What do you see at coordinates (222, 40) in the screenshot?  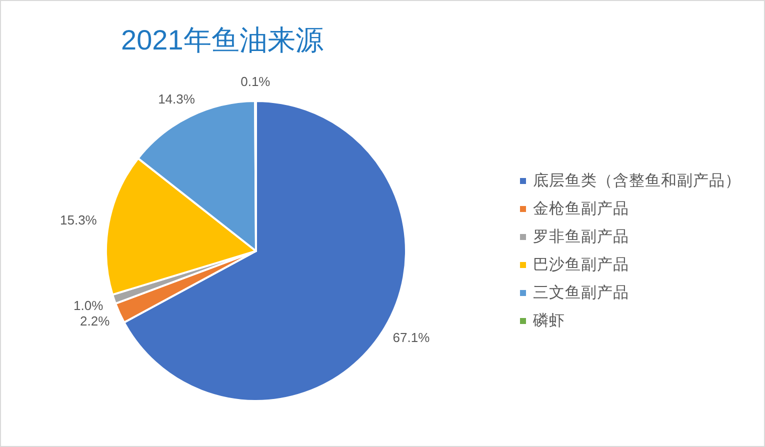 I see `title: 2021年鱼油来源` at bounding box center [222, 40].